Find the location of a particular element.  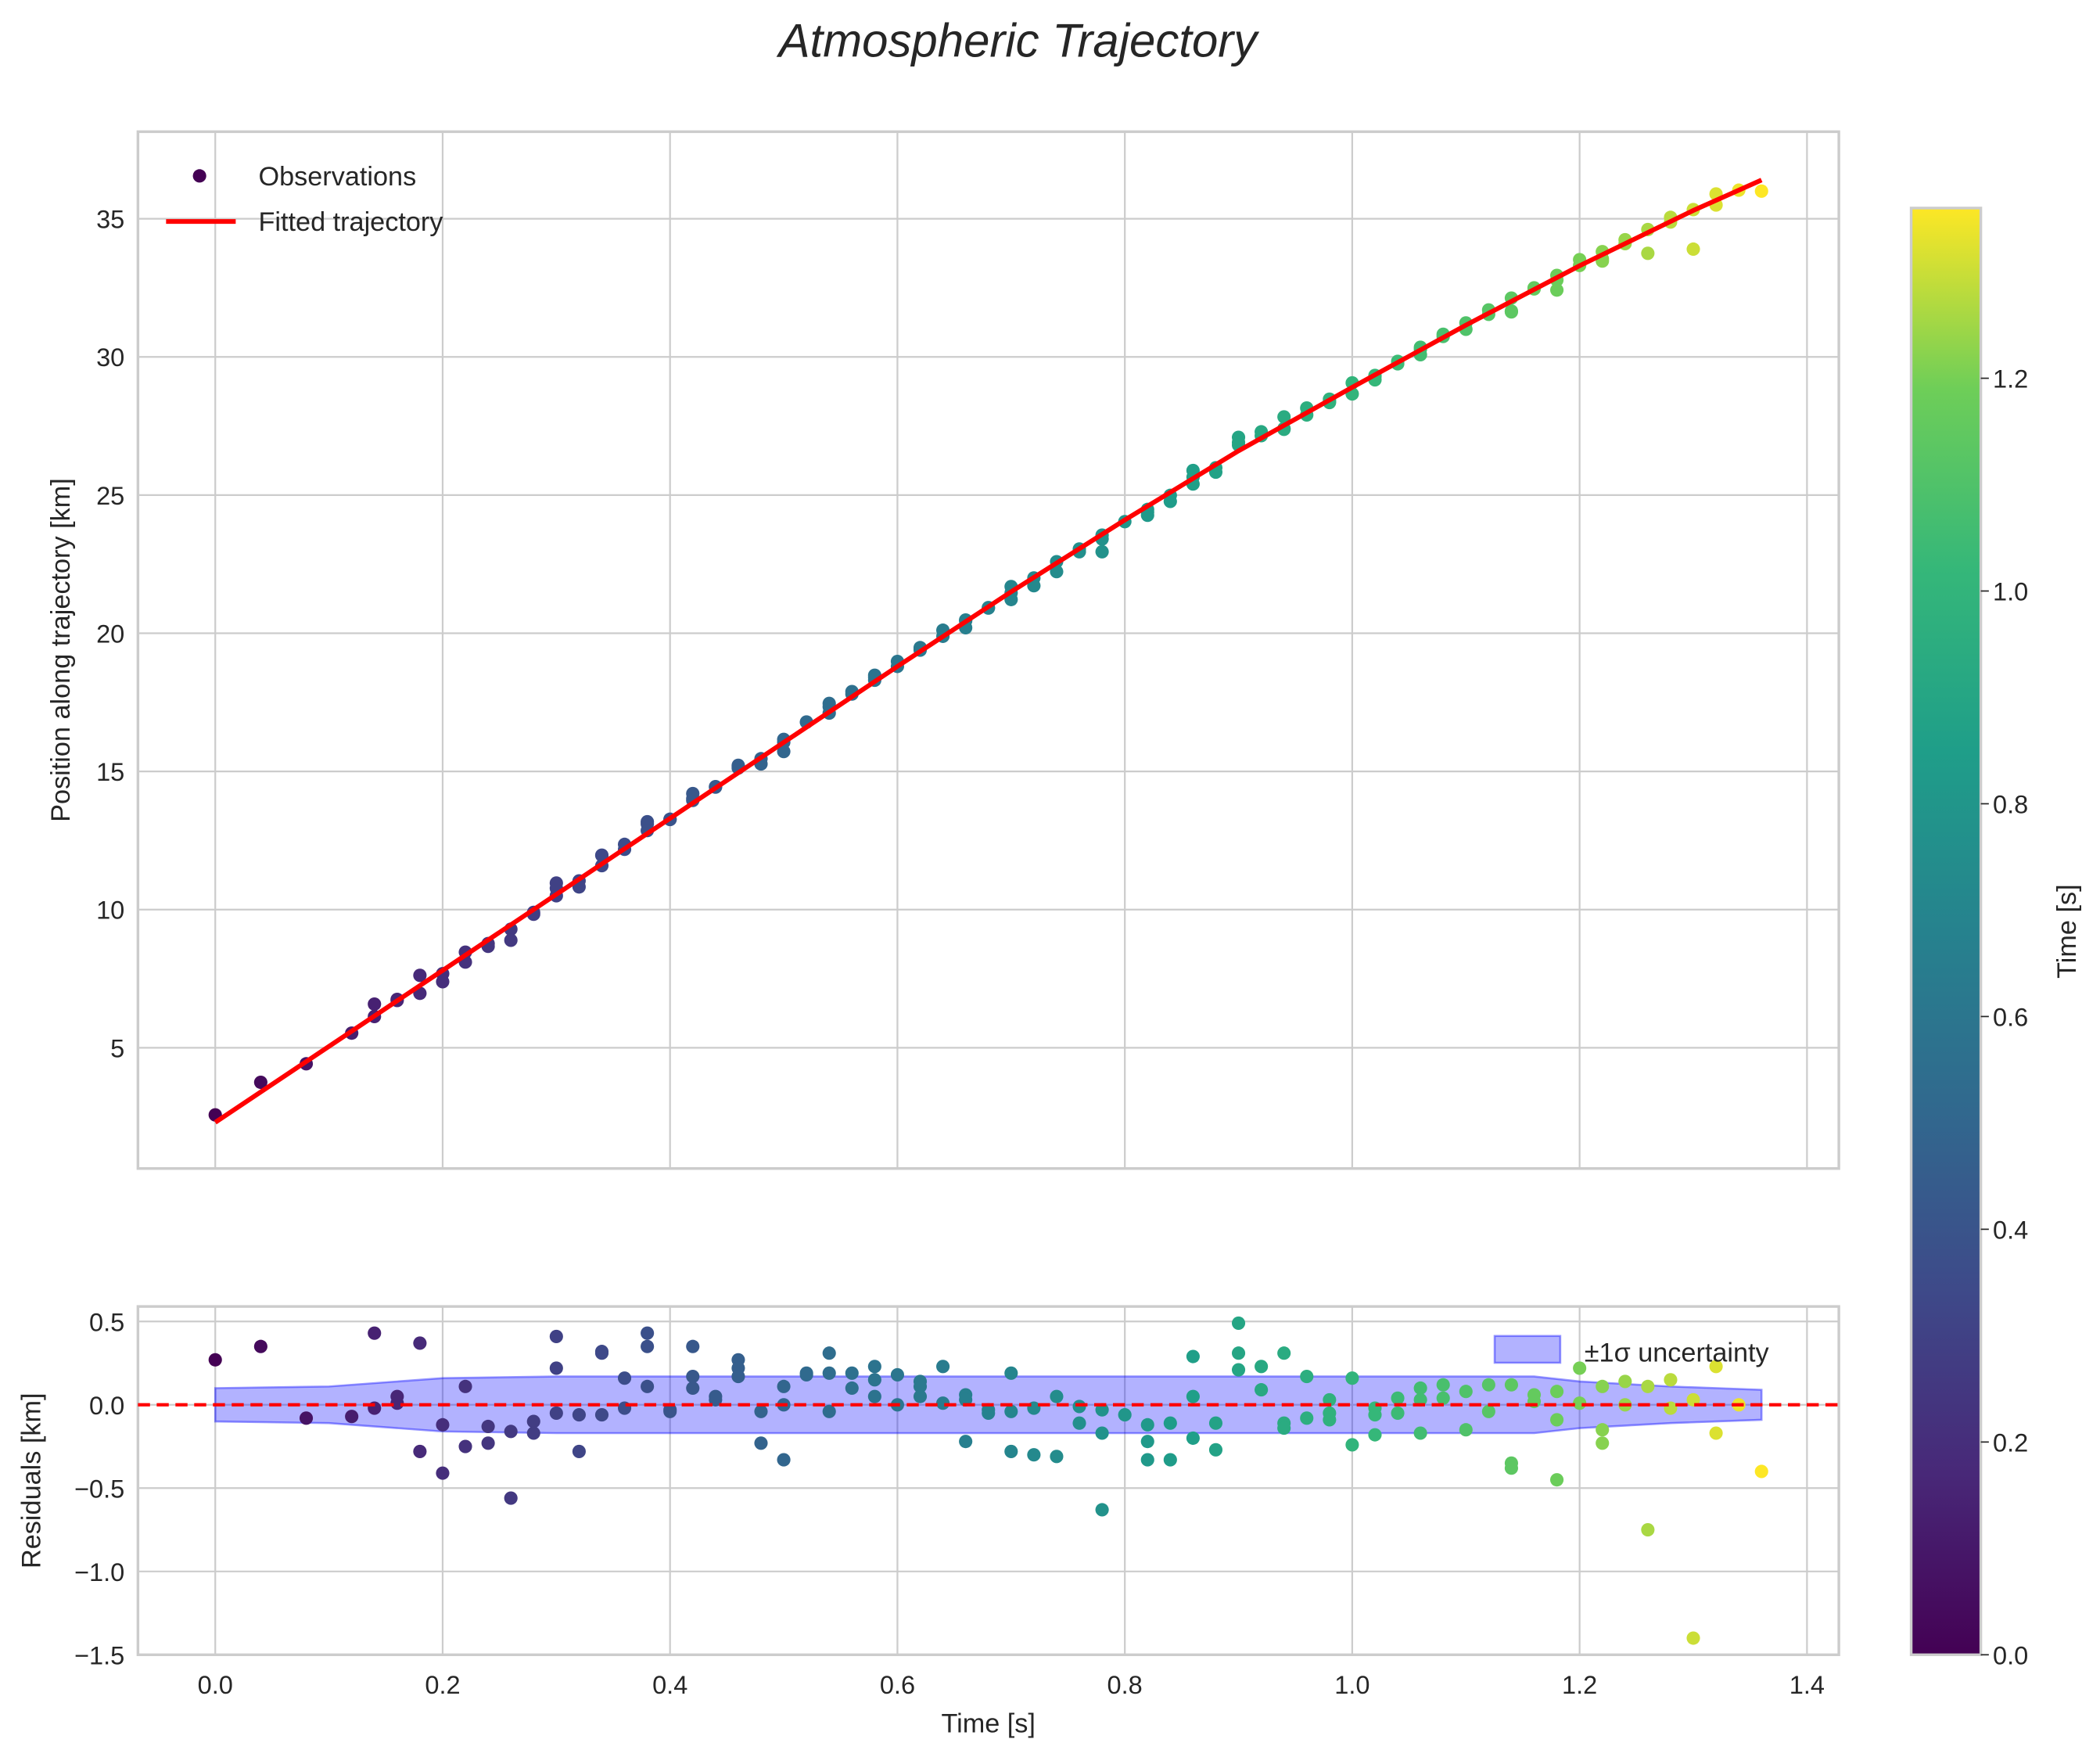

bottom-y-tick-label: −1.5 is located at coordinates (99, 1655).